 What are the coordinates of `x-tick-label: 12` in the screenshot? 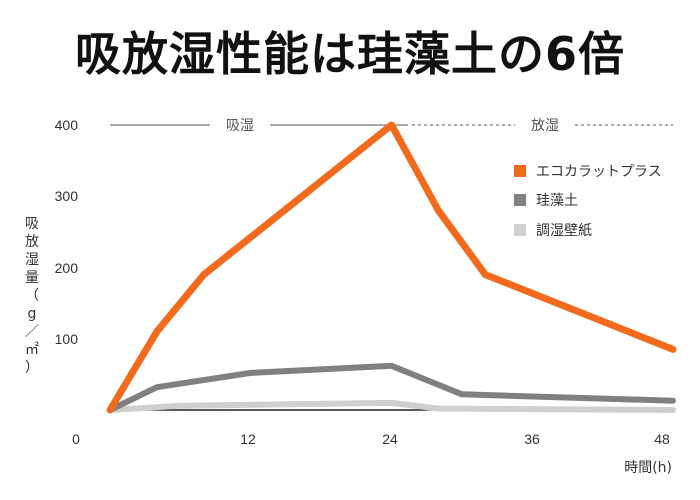 It's located at (248, 439).